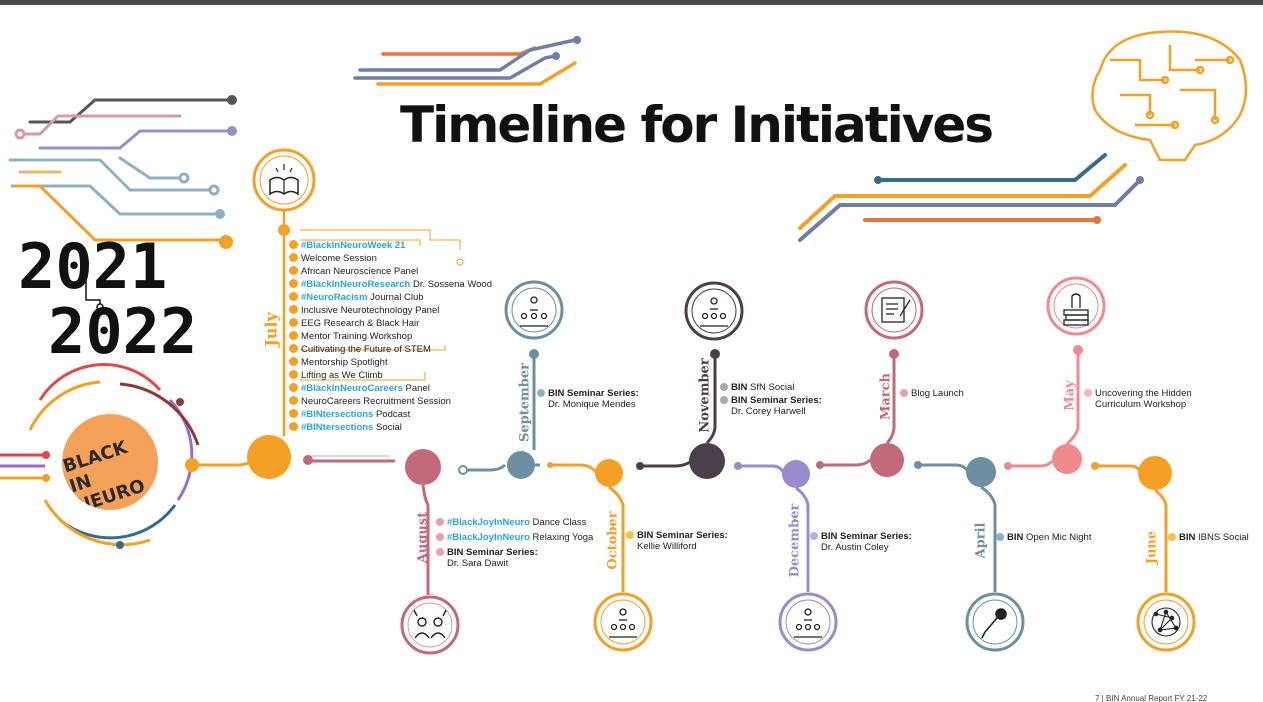 The image size is (1263, 702). I want to click on seminar-icon, so click(534, 311).